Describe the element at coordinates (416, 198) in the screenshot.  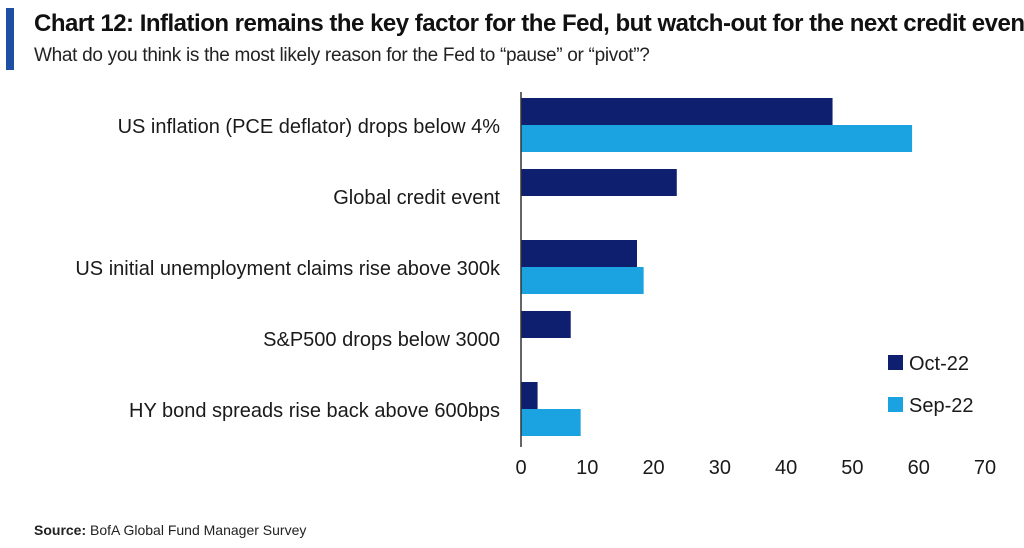
I see `category-label-1: Global credit event` at that location.